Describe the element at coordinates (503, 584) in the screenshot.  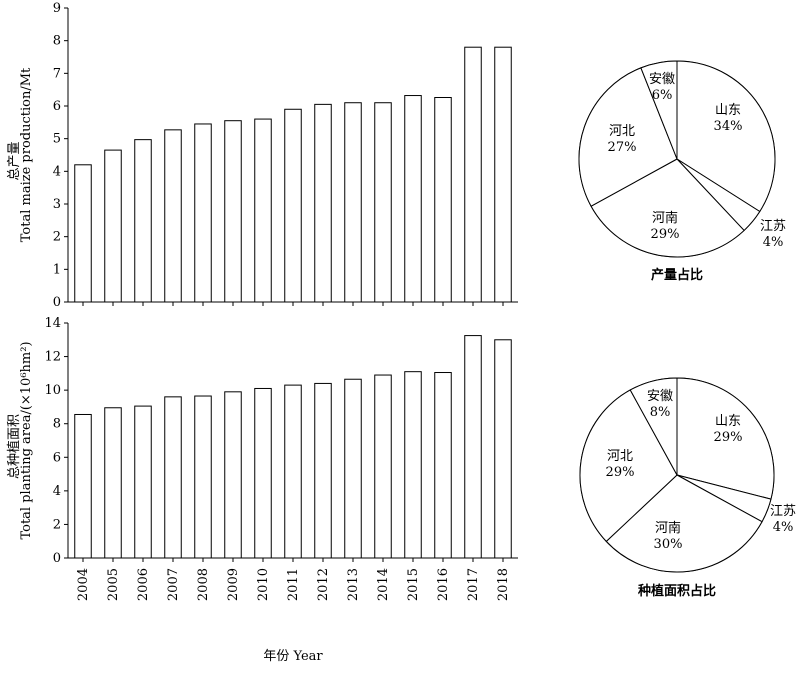
I see `x-tick-label: 2018` at that location.